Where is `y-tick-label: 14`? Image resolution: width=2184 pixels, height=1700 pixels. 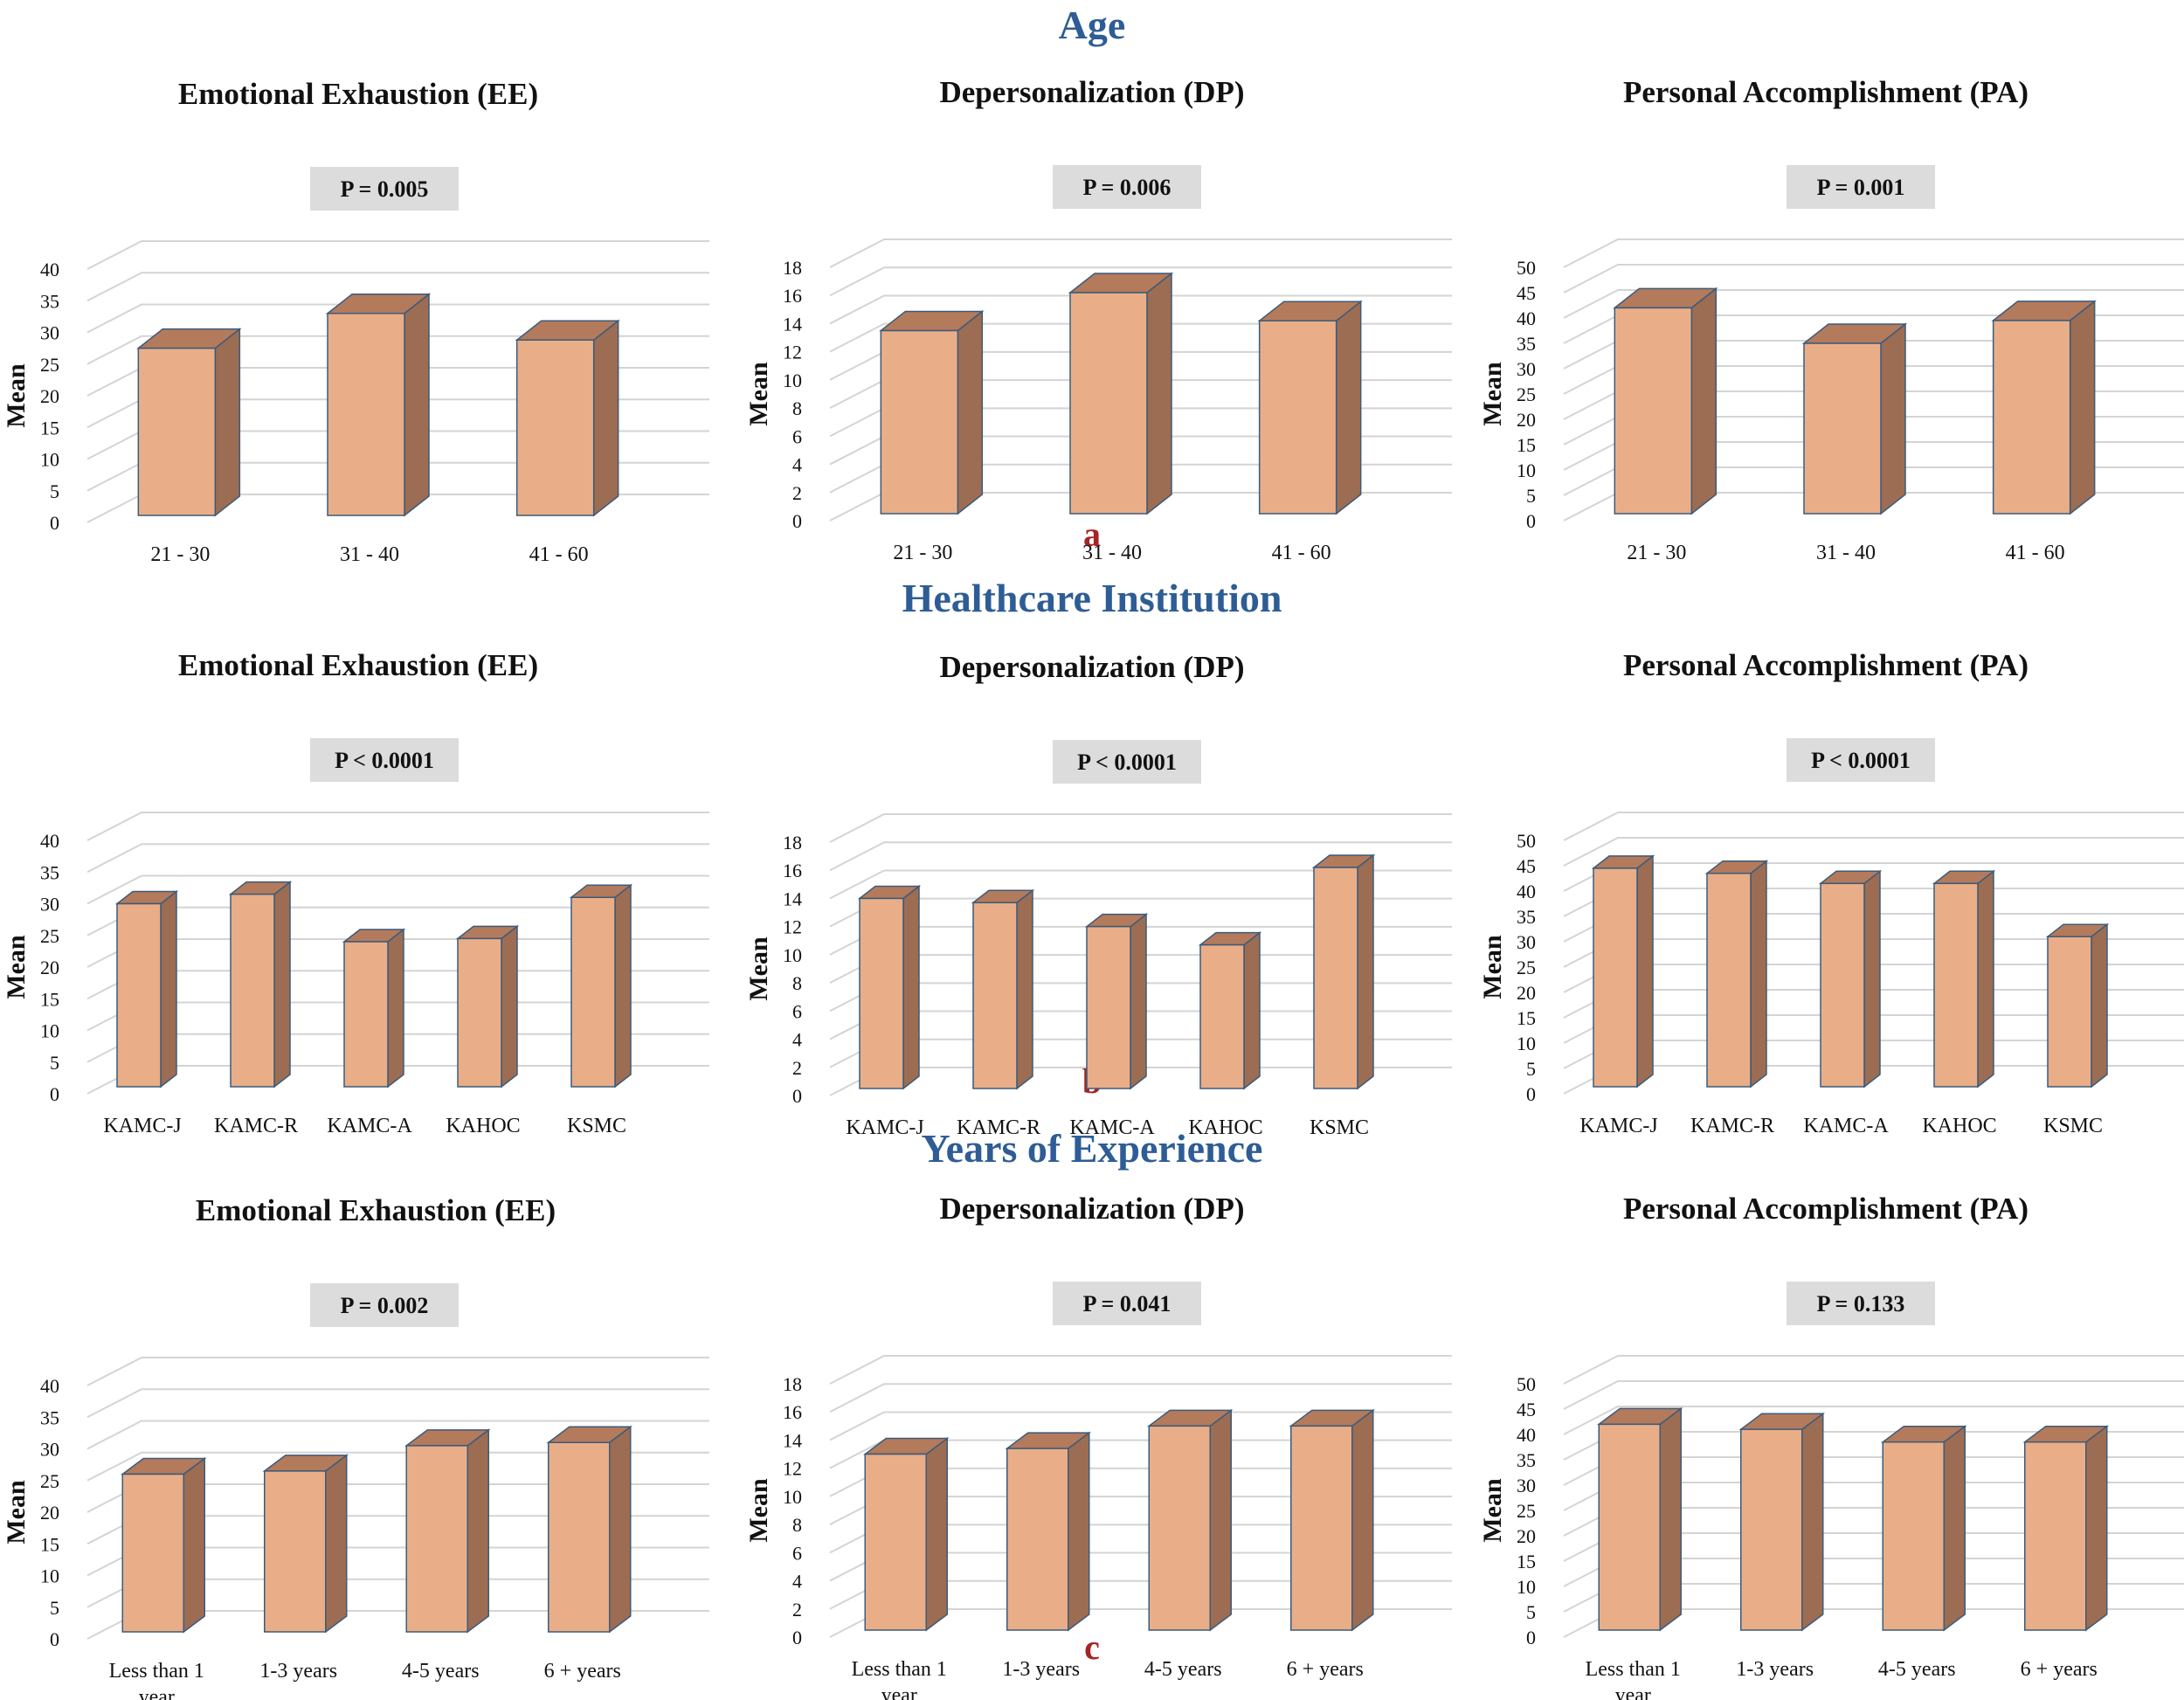
y-tick-label: 14 is located at coordinates (792, 1440).